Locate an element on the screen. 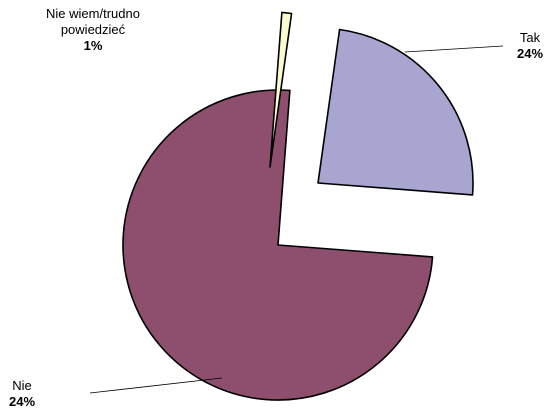  pie-slice-nie-wiem-trudno-powiedzie is located at coordinates (281, 89).